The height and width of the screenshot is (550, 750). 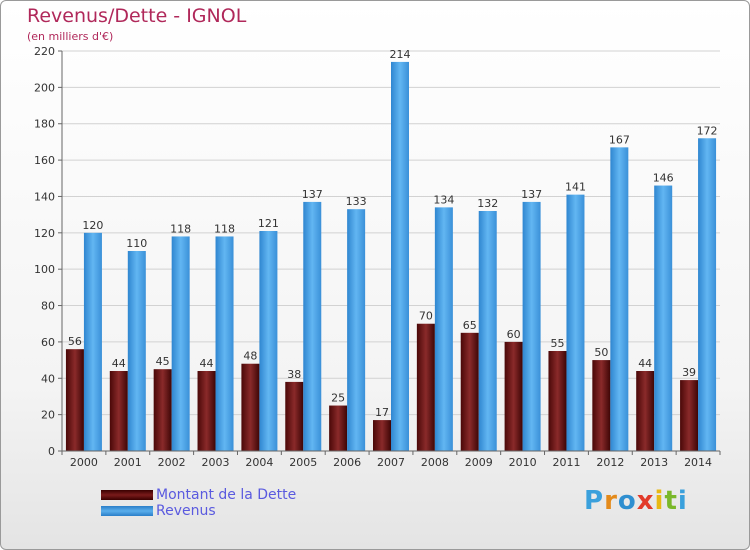 I want to click on data-label-revenus: 134, so click(x=443, y=199).